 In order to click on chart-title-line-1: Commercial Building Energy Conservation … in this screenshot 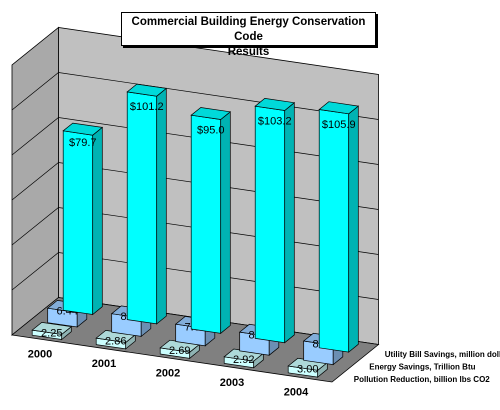, I will do `click(248, 29)`.